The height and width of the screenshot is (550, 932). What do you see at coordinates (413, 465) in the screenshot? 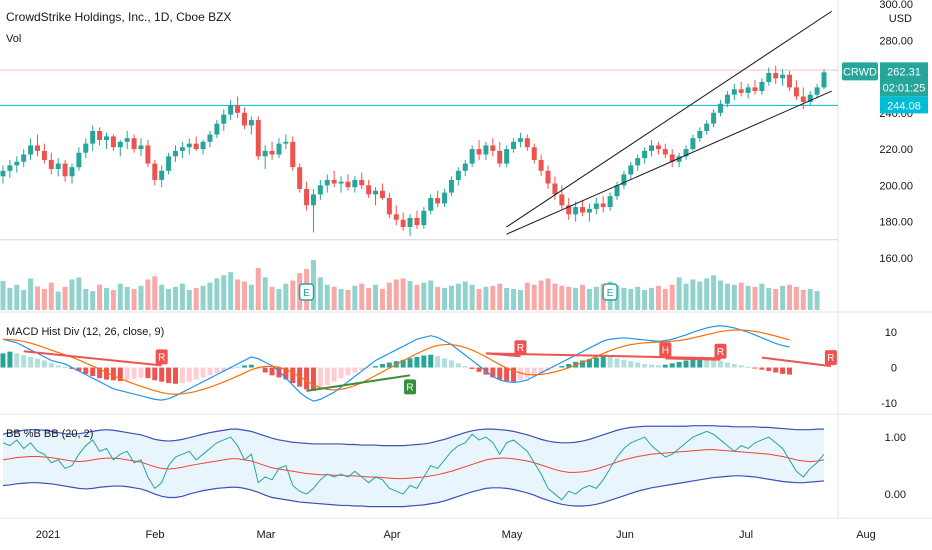
I see `bb-percent-b-line` at bounding box center [413, 465].